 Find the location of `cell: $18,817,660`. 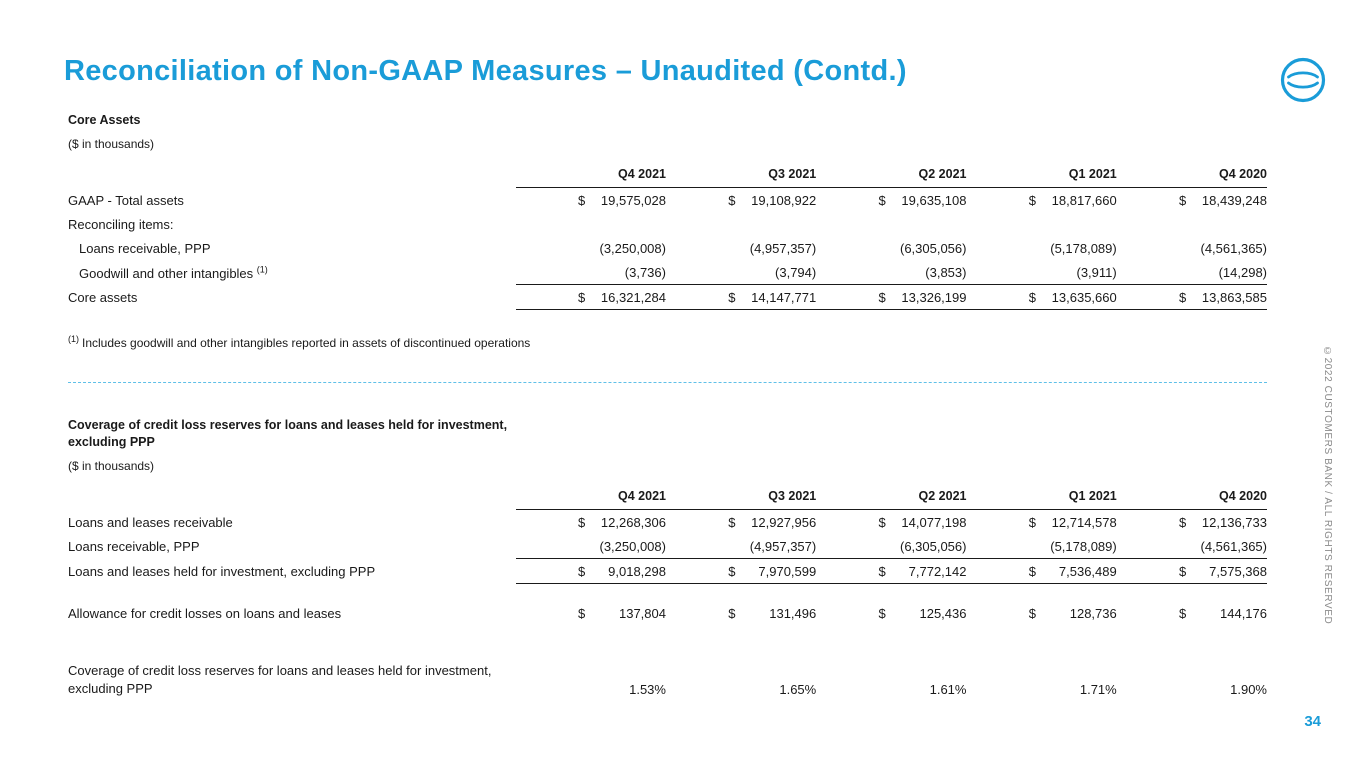

cell: $18,817,660 is located at coordinates (1041, 200).